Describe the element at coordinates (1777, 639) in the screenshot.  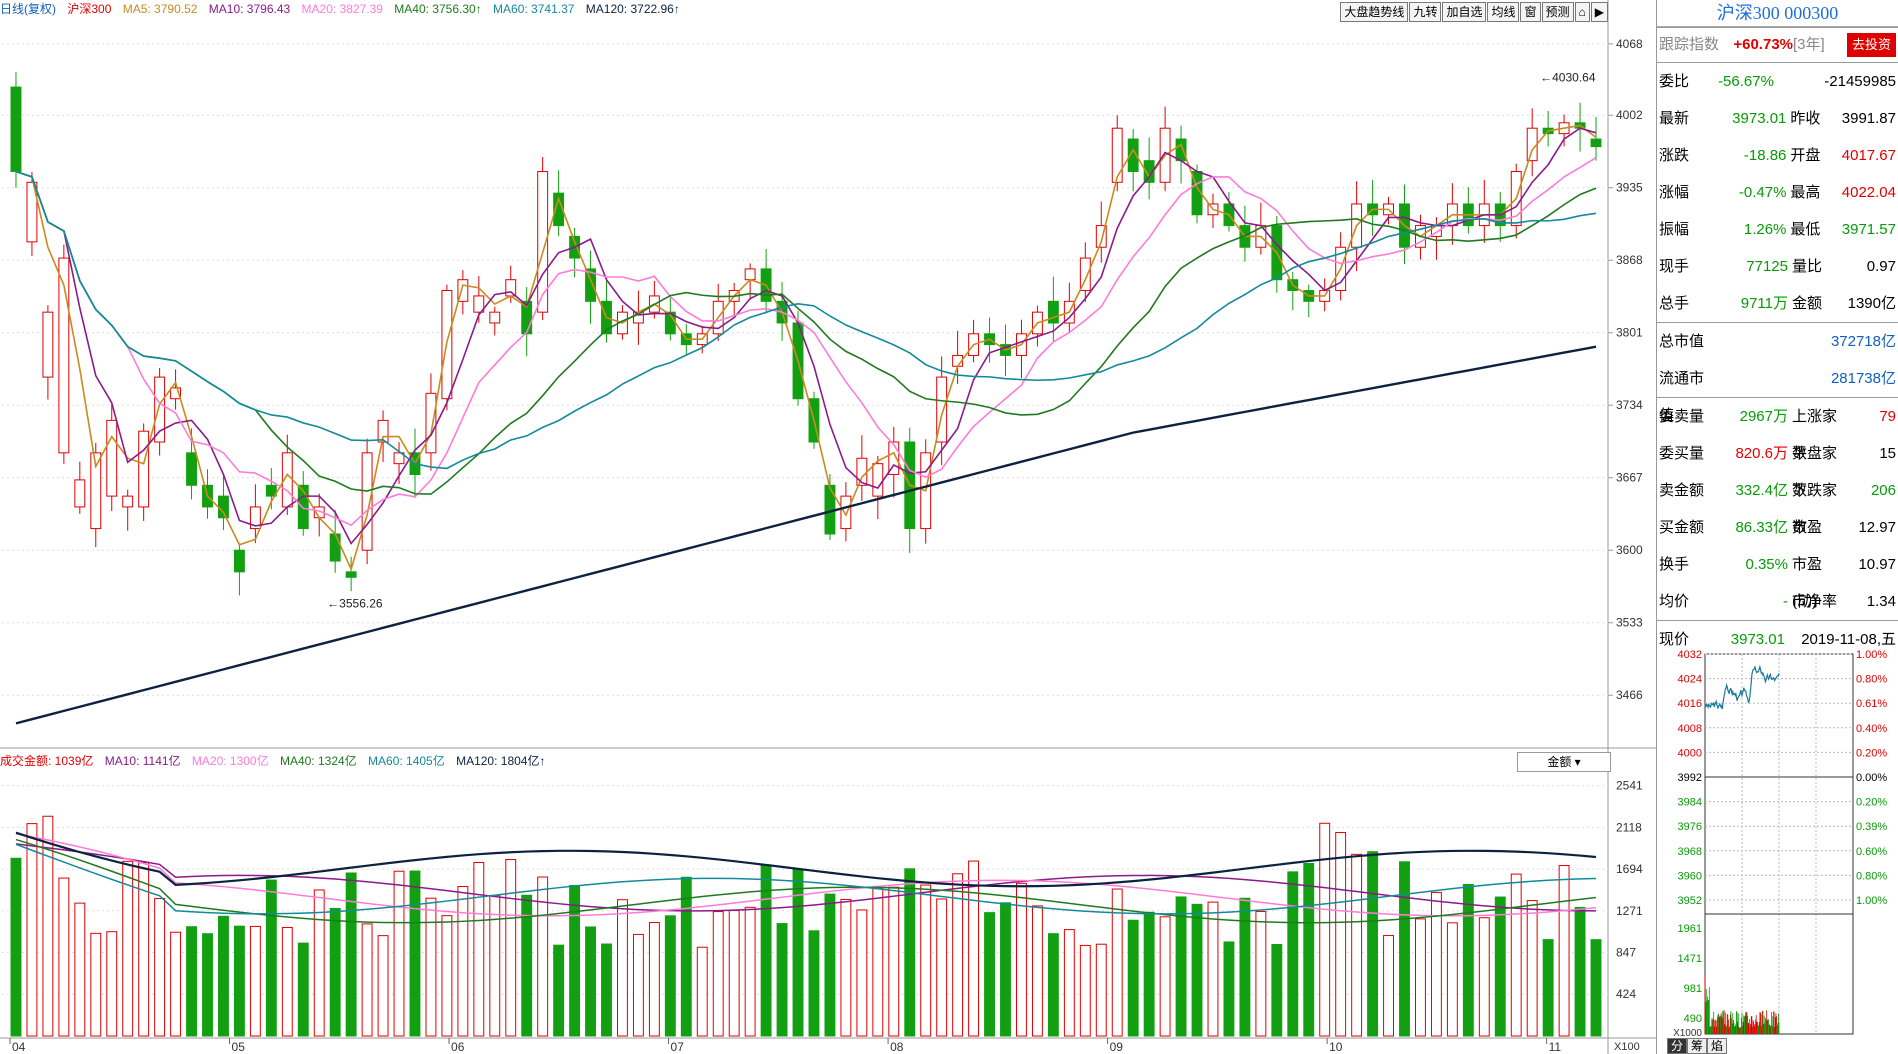
I see `current-price-row: 现价 3973.01 2019-11-08,五` at that location.